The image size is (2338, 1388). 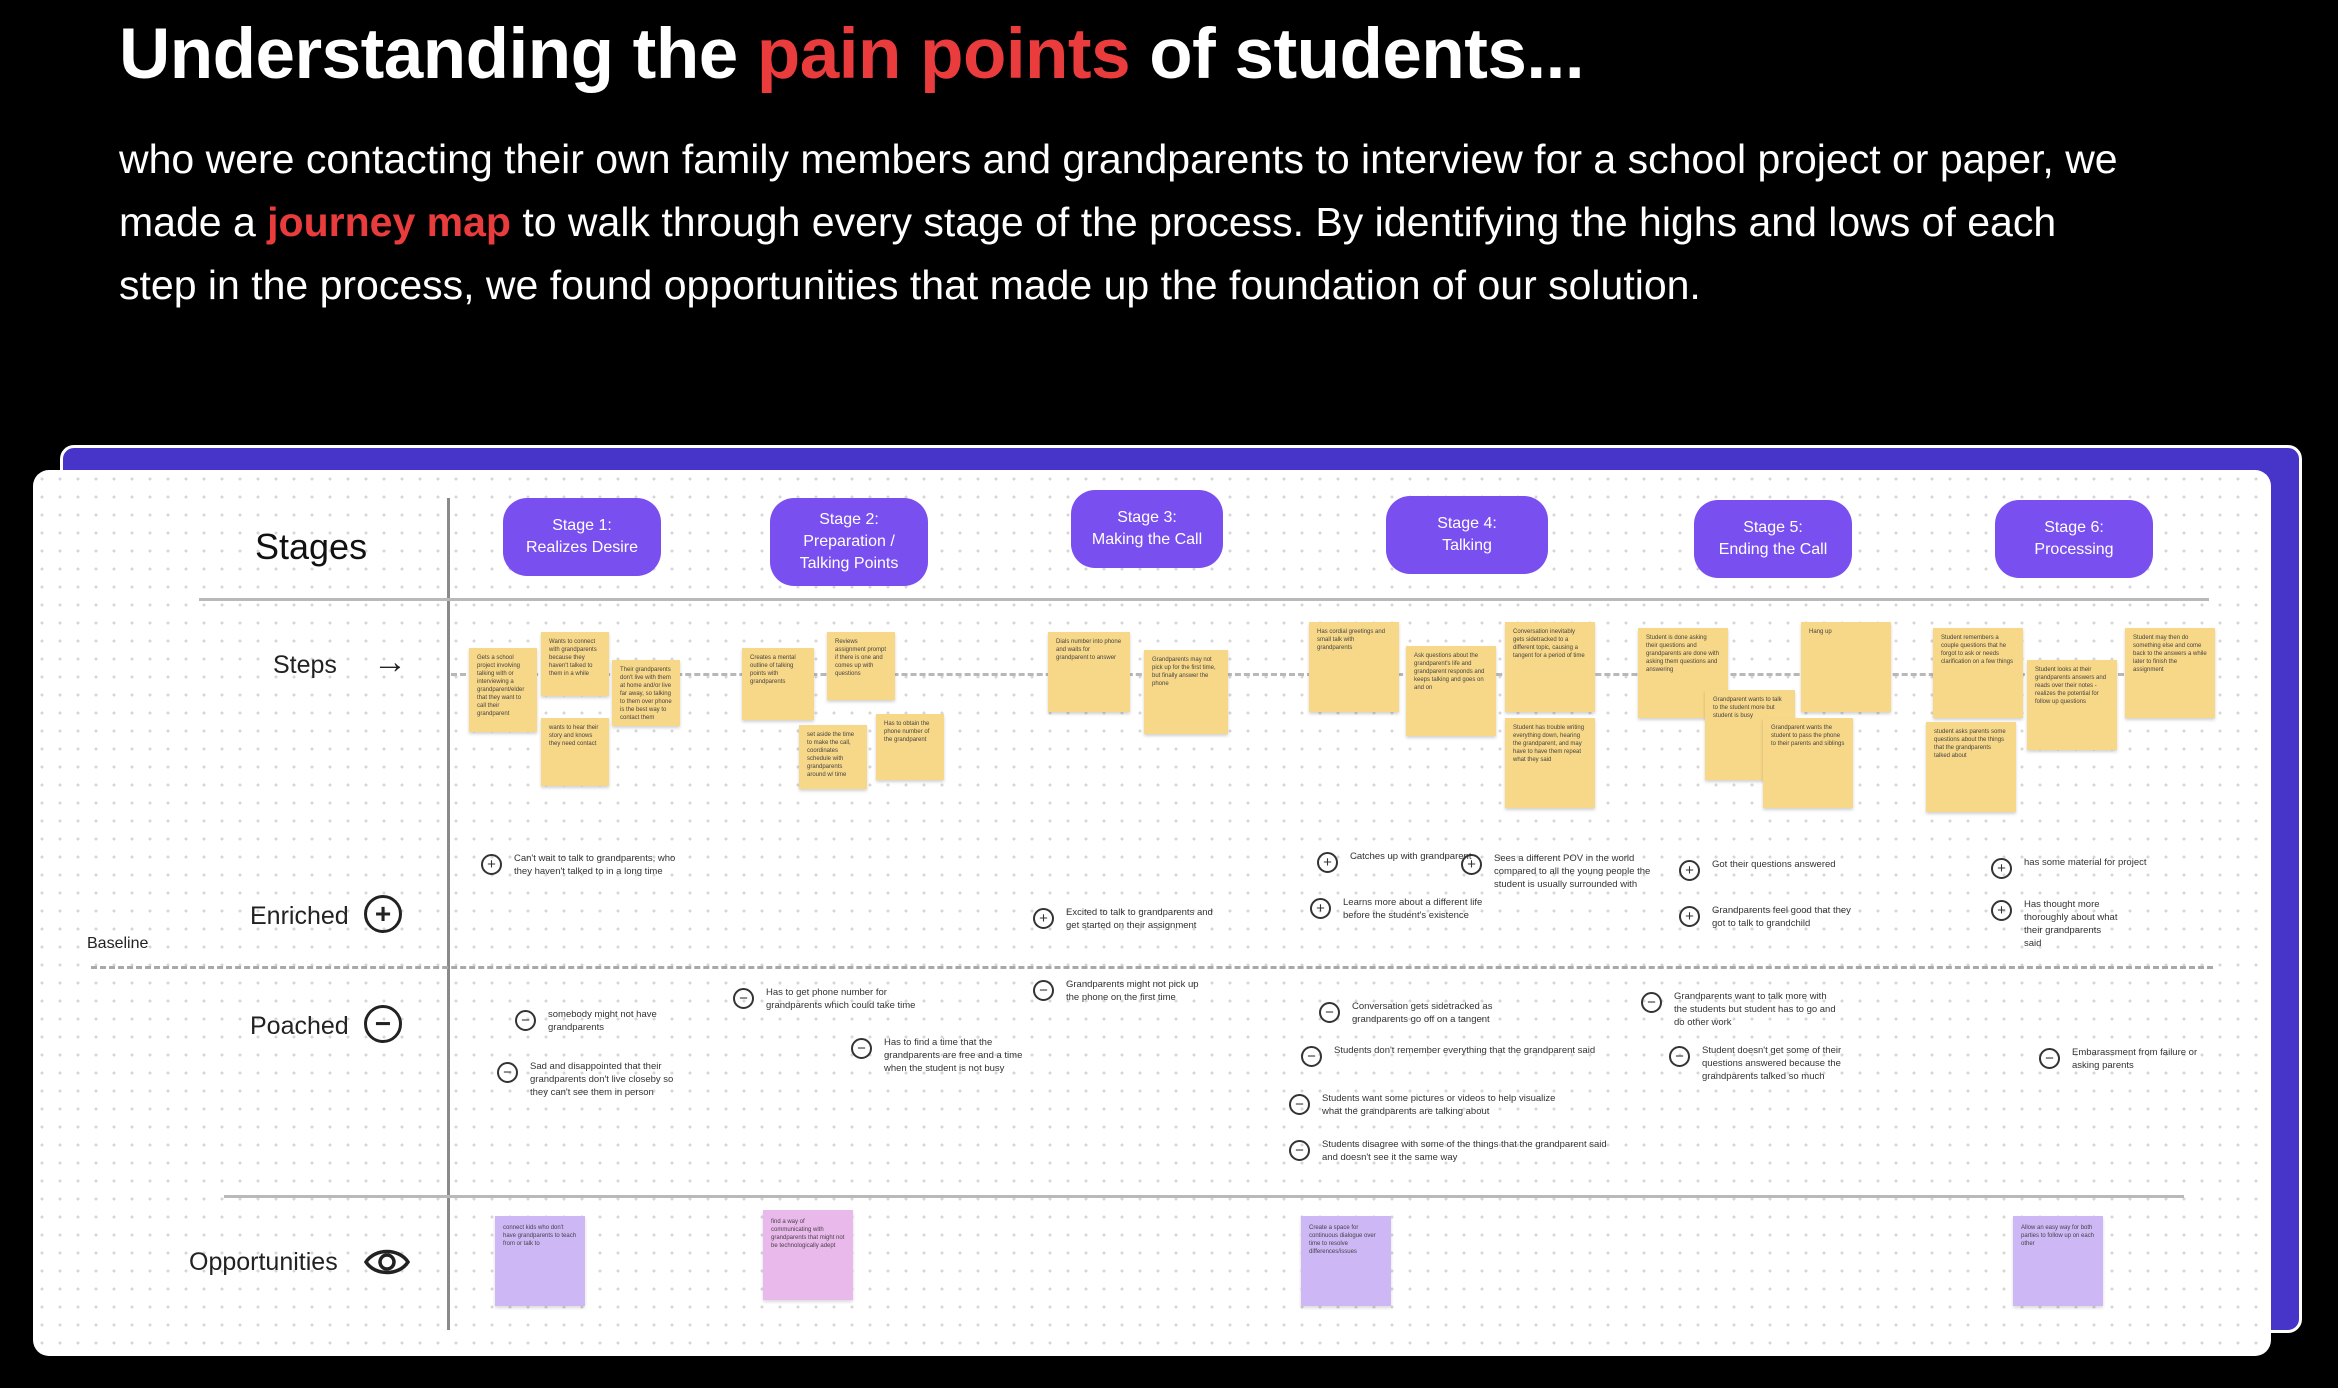 I want to click on baseline-label: Baseline, so click(x=118, y=943).